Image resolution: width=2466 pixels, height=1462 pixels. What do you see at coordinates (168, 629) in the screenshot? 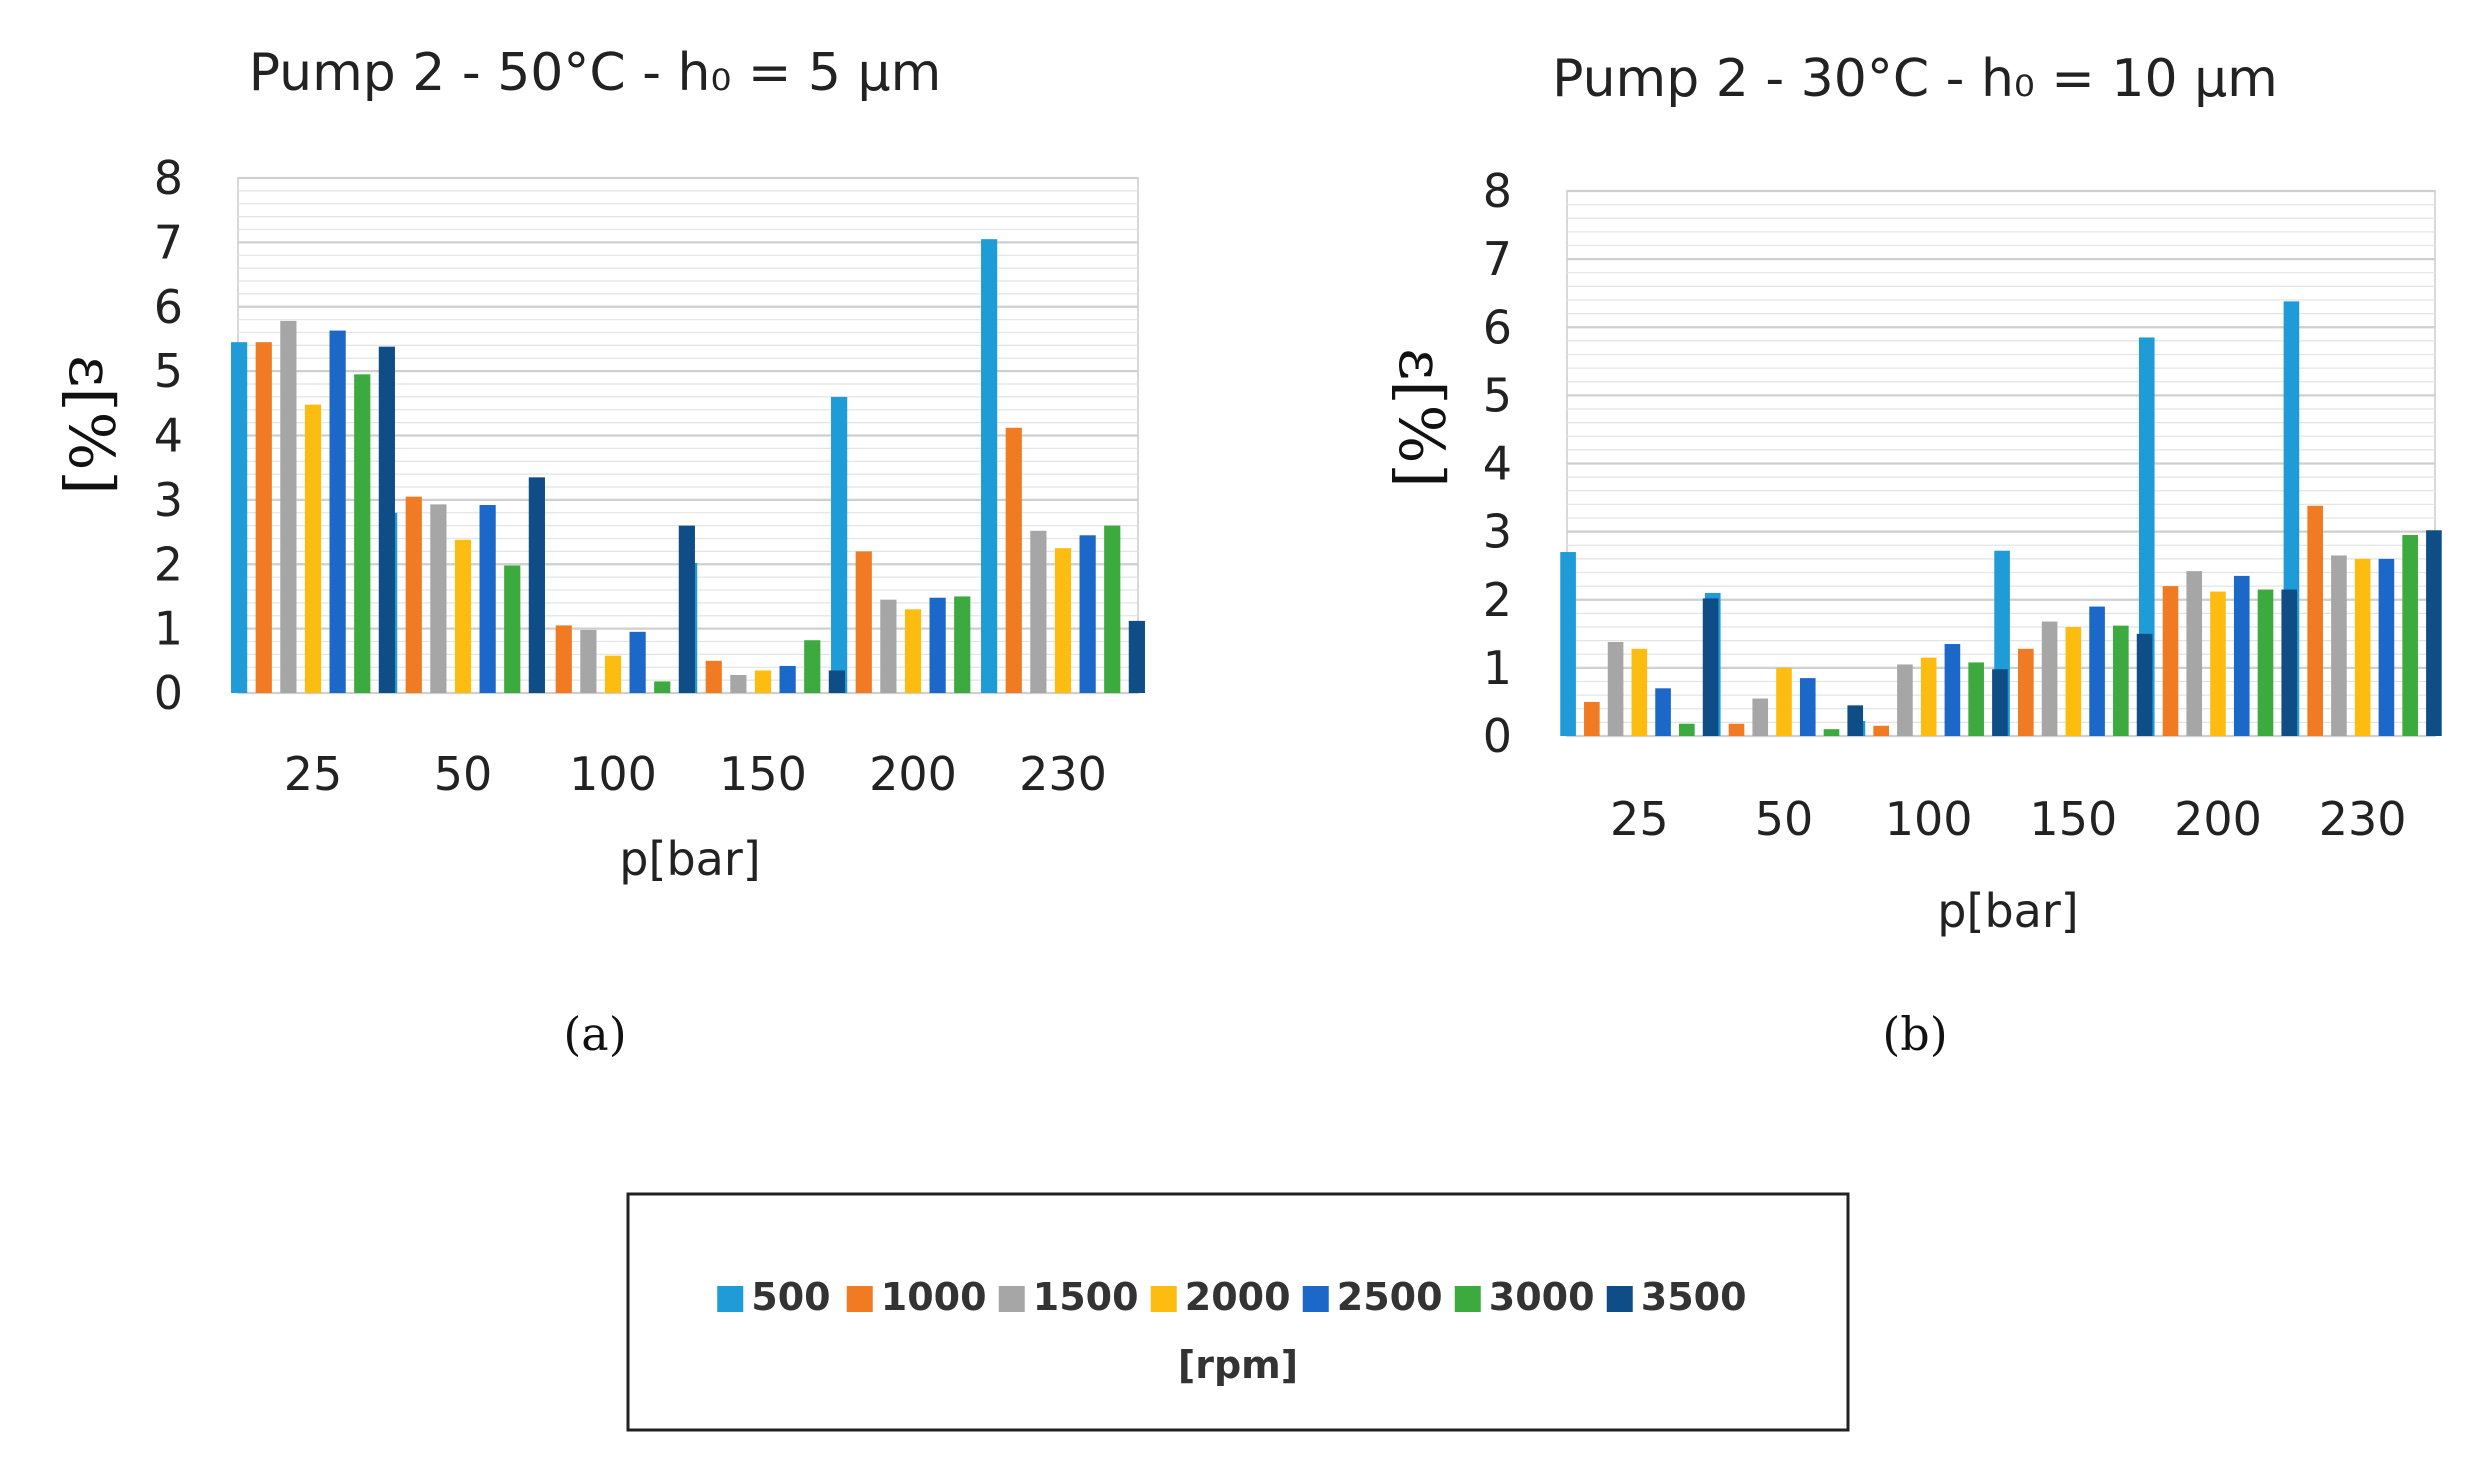
I see `y-tick-label: 1` at bounding box center [168, 629].